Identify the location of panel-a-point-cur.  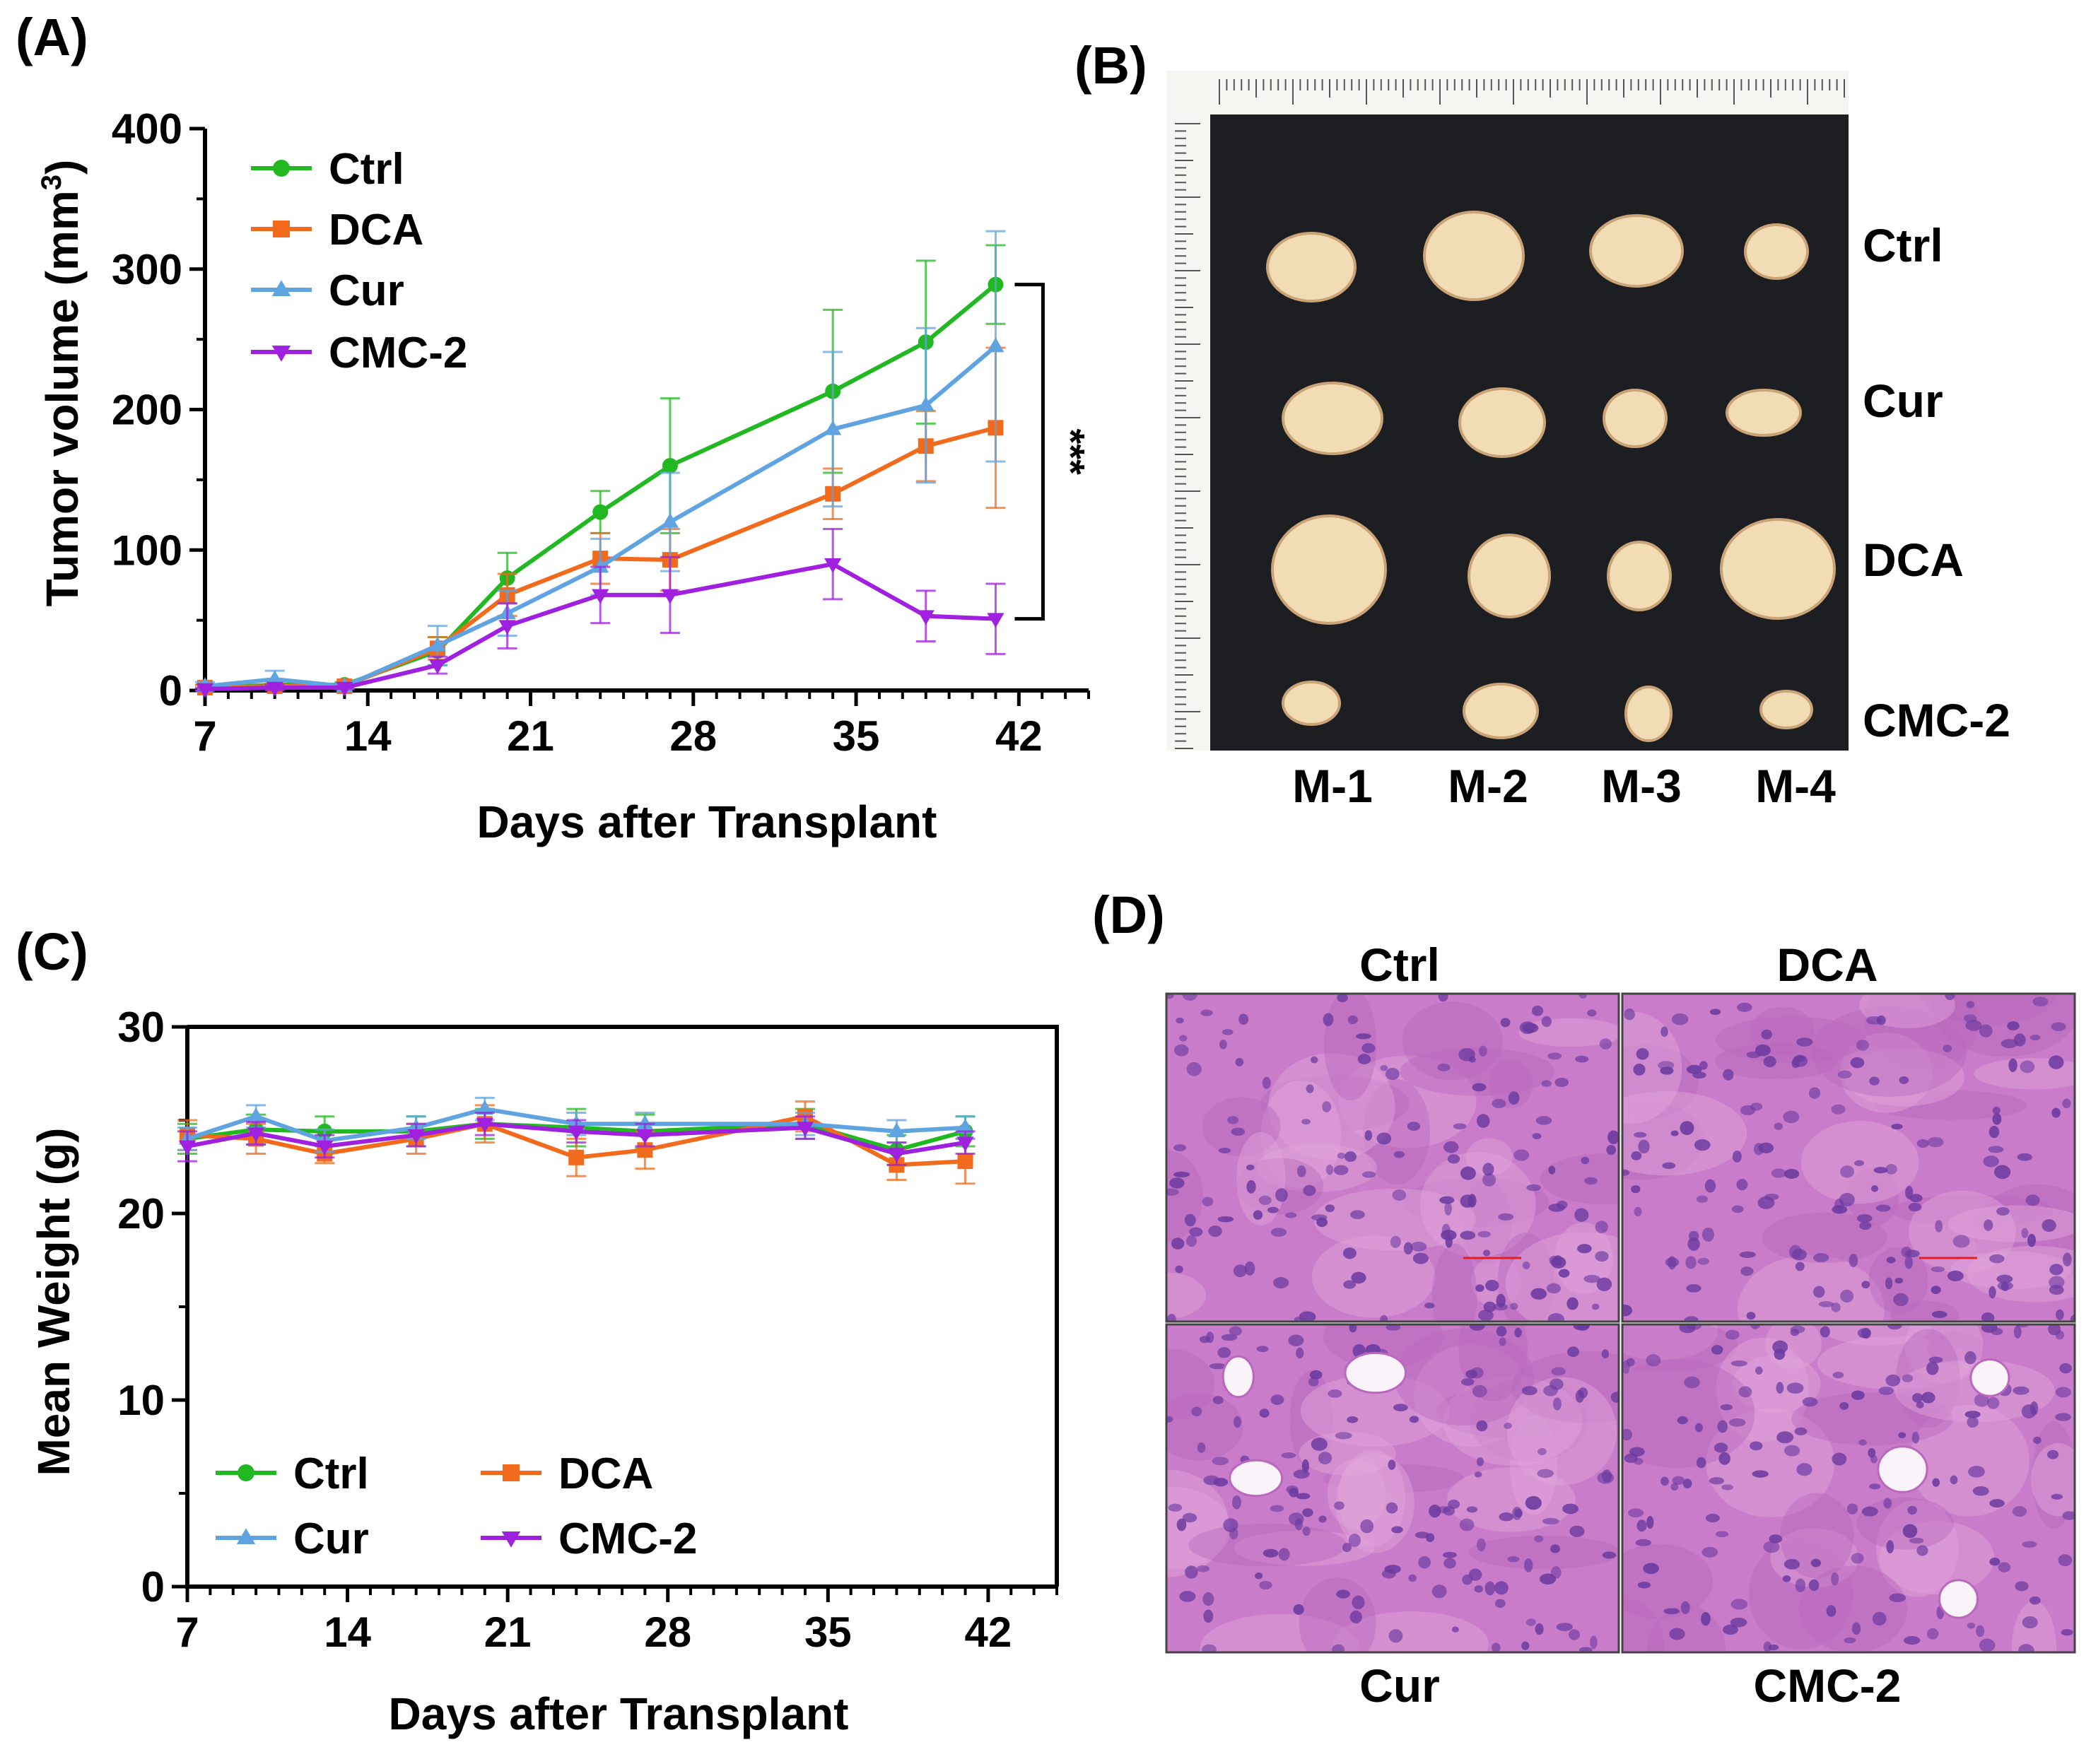
(600, 565).